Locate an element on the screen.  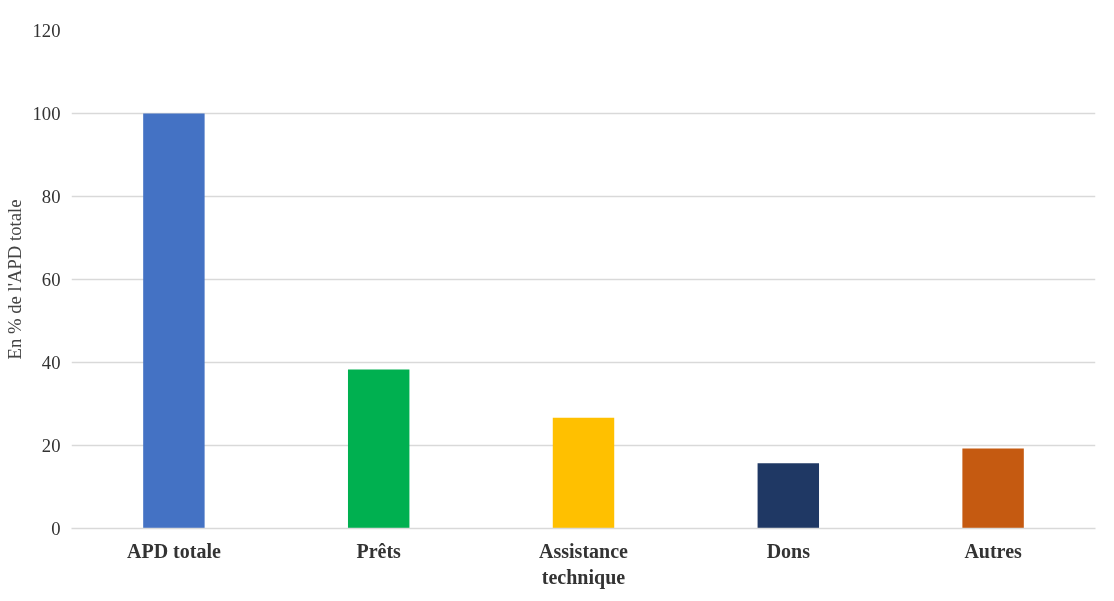
y-tick-label: 100 is located at coordinates (46, 113).